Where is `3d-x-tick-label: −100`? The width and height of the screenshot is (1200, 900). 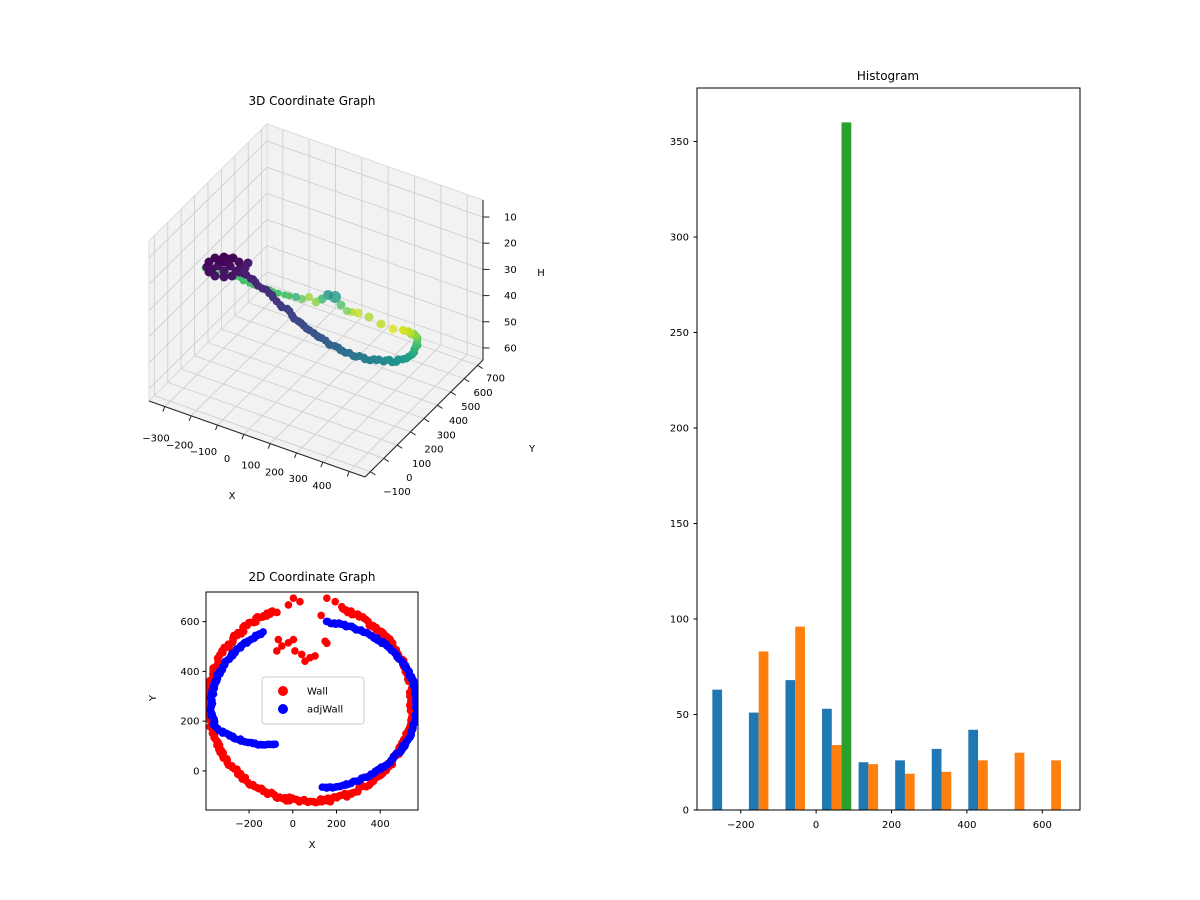
3d-x-tick-label: −100 is located at coordinates (203, 452).